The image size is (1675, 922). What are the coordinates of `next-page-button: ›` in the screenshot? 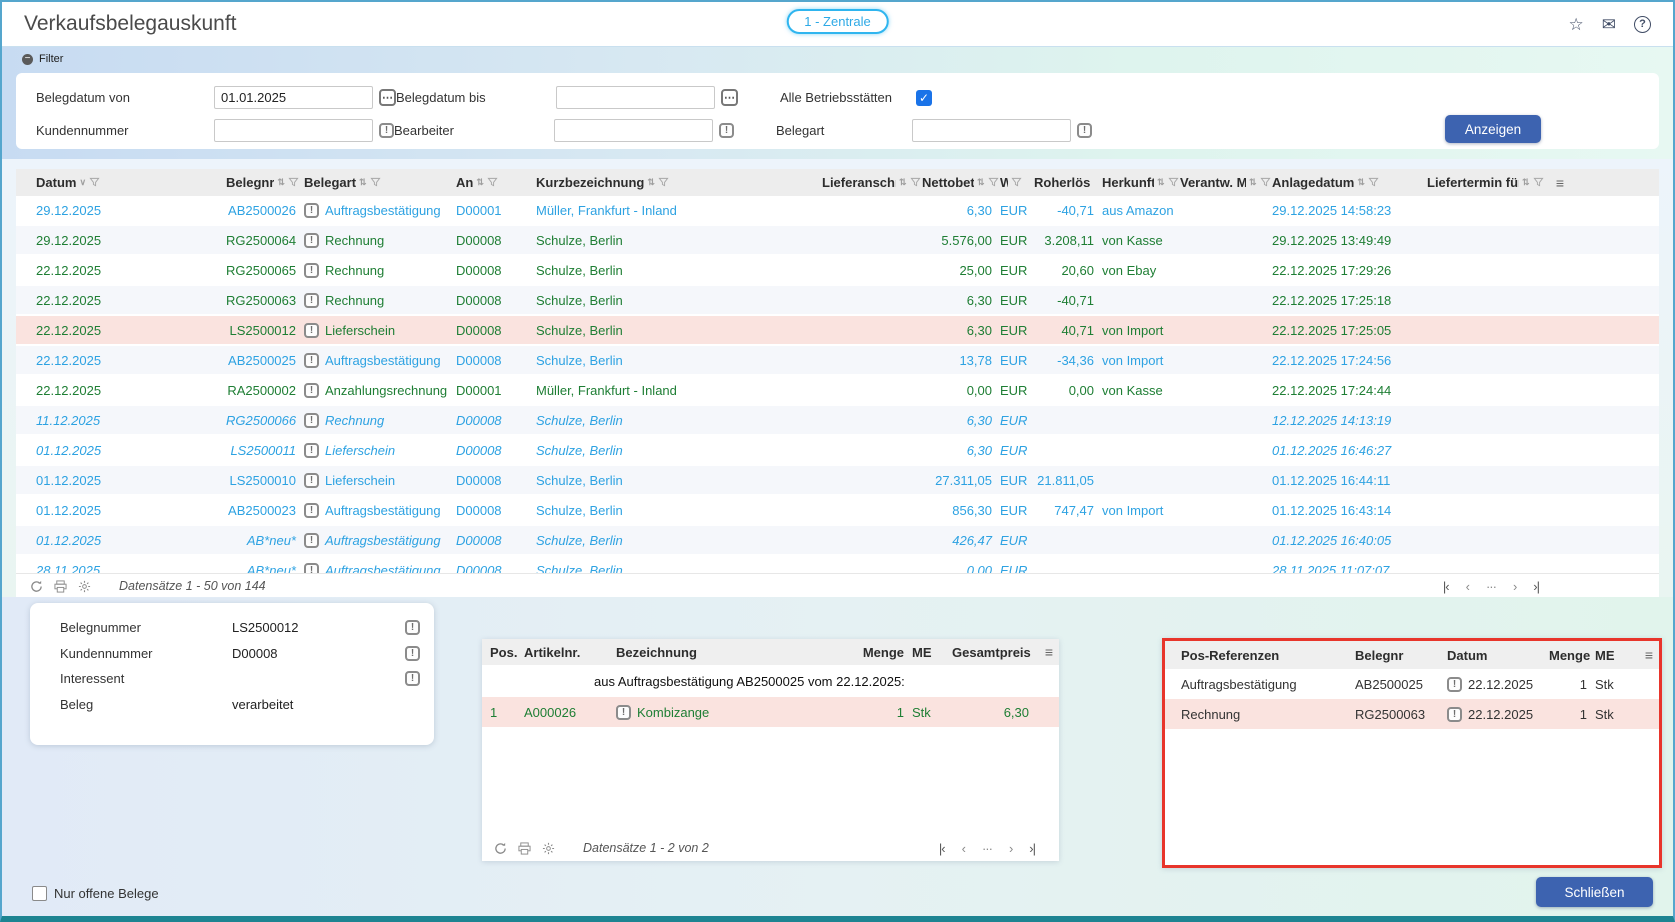 It's located at (1010, 848).